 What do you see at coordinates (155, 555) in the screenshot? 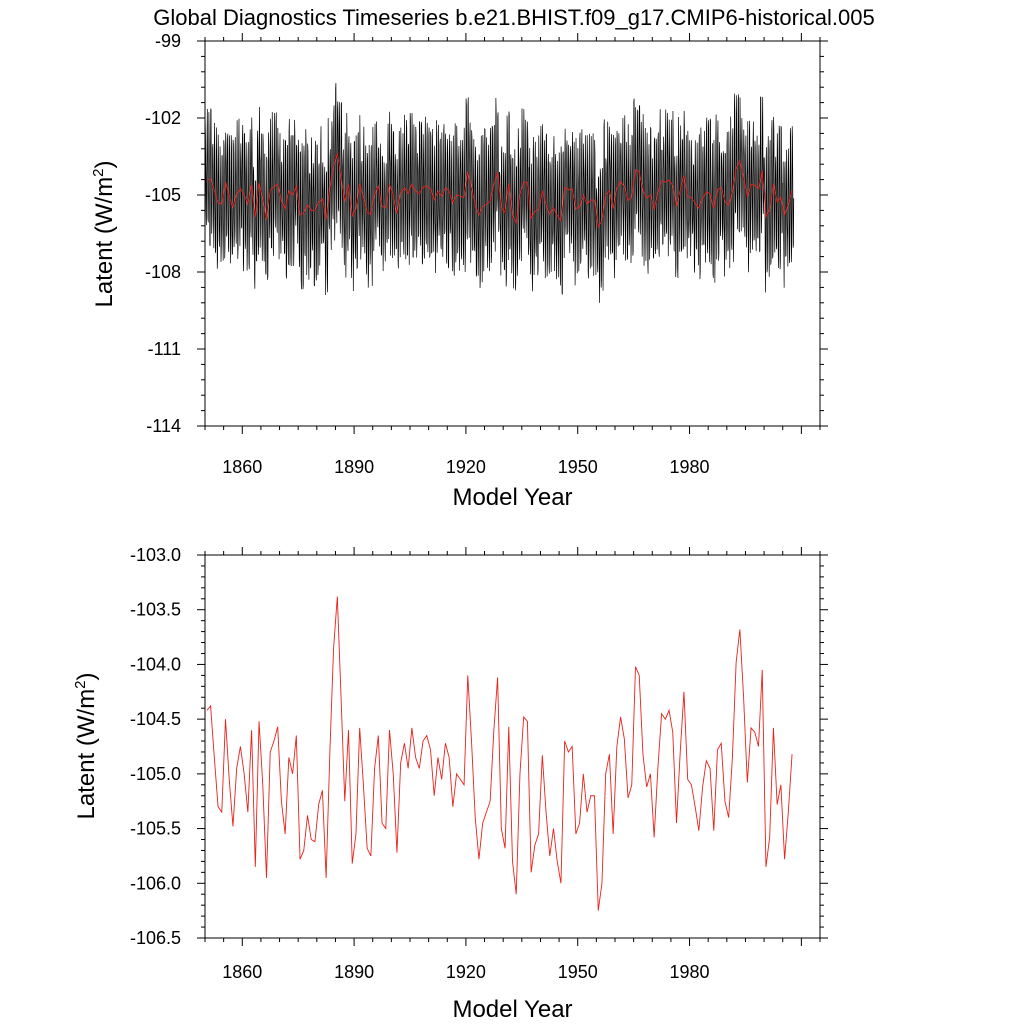
I see `y-tick-label: -103.0` at bounding box center [155, 555].